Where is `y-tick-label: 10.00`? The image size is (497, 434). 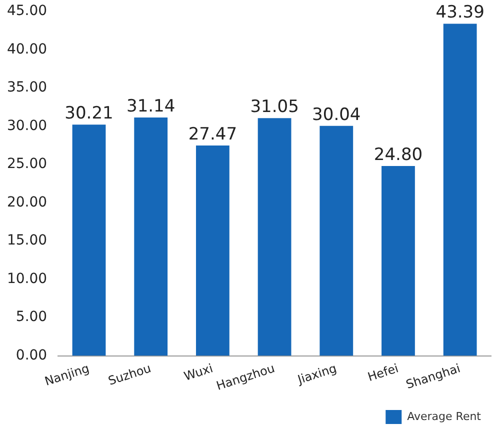
y-tick-label: 10.00 is located at coordinates (27, 278).